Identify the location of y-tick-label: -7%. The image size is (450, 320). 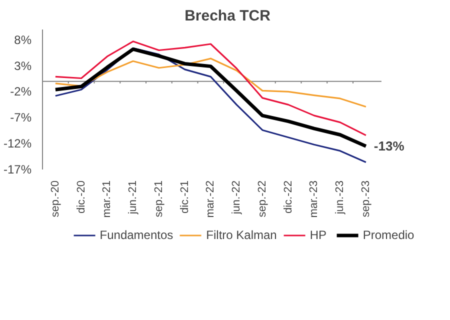
(21, 117).